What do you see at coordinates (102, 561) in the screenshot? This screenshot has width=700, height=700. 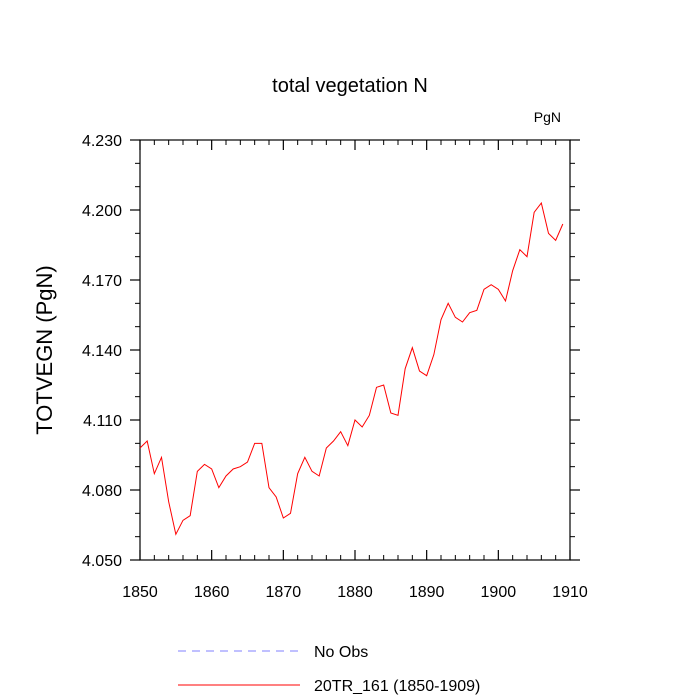 I see `y-tick-label: 4.050` at bounding box center [102, 561].